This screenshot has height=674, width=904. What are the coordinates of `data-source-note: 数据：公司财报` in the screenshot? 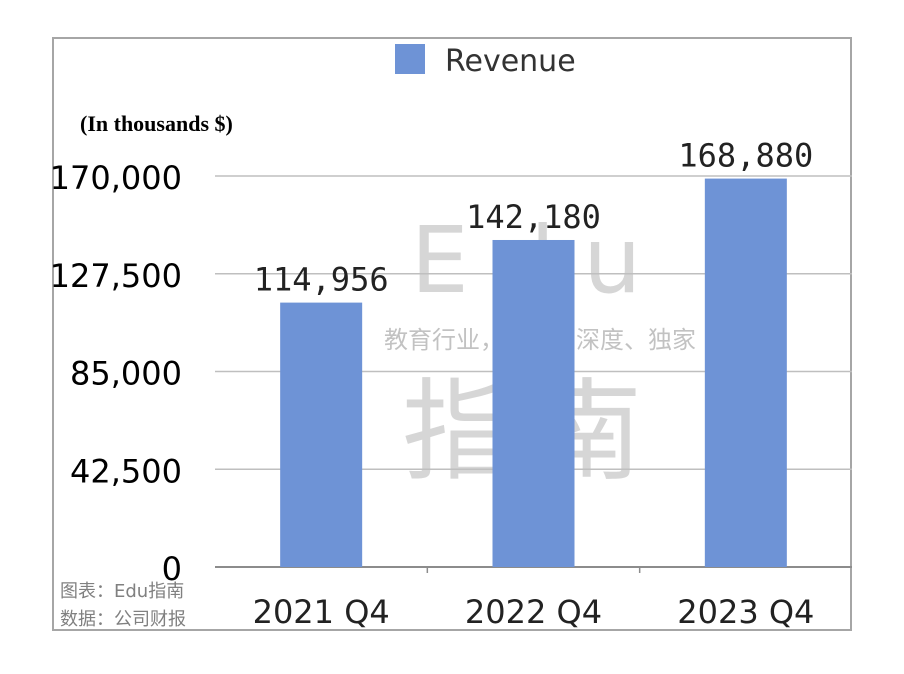 It's located at (123, 619).